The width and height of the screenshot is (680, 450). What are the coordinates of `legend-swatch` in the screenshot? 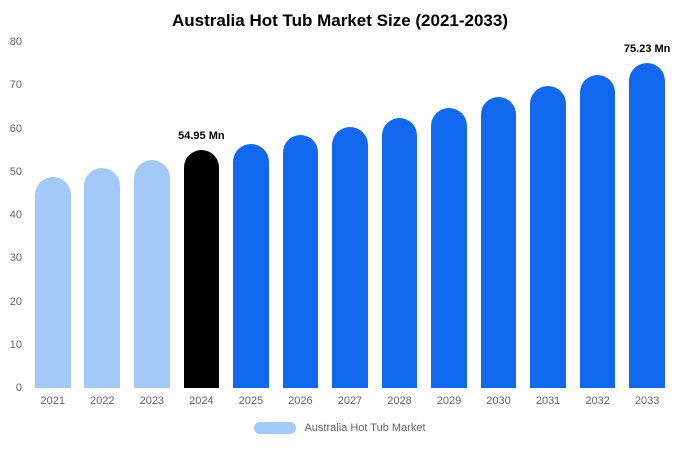 It's located at (275, 428).